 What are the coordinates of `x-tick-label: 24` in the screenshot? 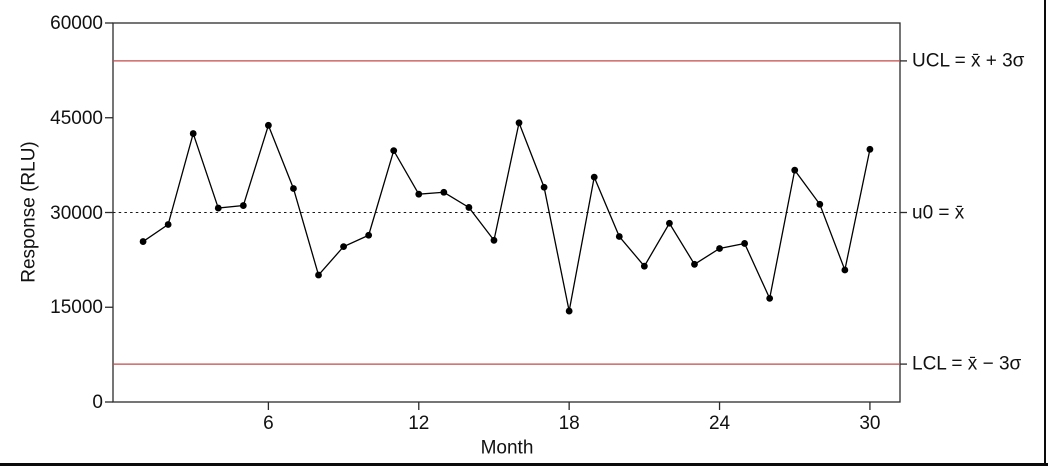 It's located at (719, 423).